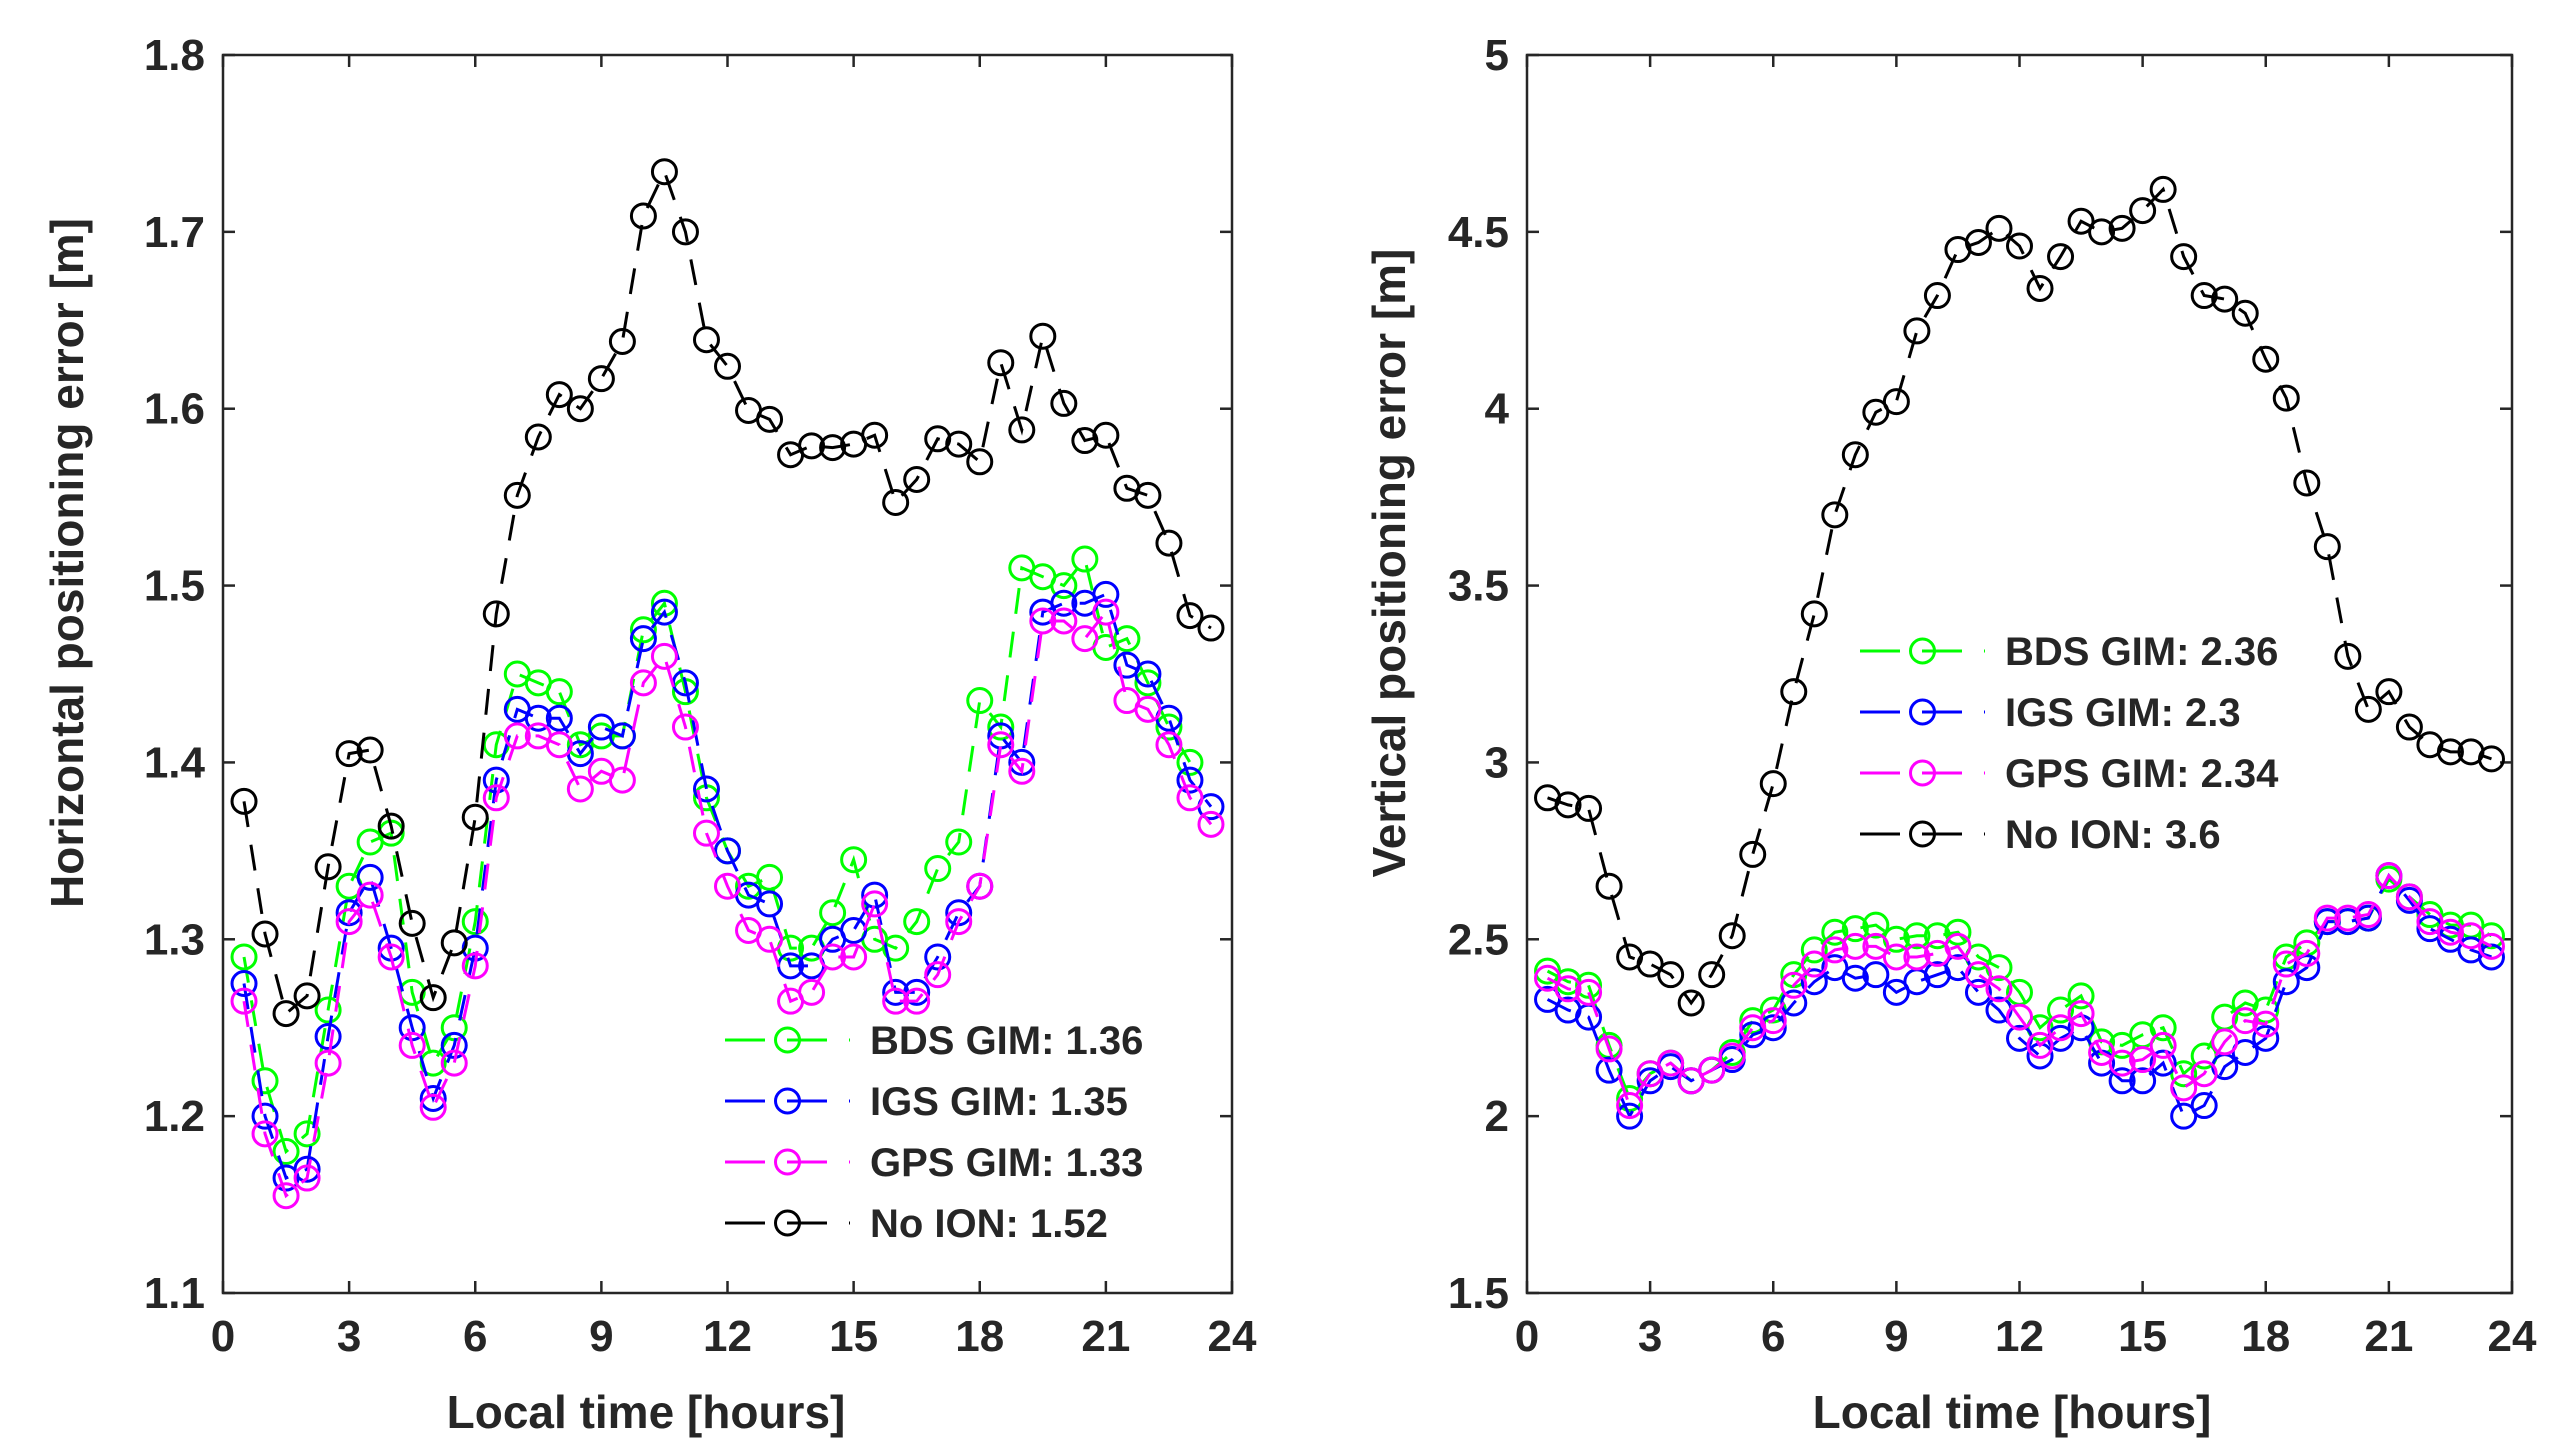 Image resolution: width=2557 pixels, height=1455 pixels. I want to click on x-axis-label: Local time [hours], so click(646, 1412).